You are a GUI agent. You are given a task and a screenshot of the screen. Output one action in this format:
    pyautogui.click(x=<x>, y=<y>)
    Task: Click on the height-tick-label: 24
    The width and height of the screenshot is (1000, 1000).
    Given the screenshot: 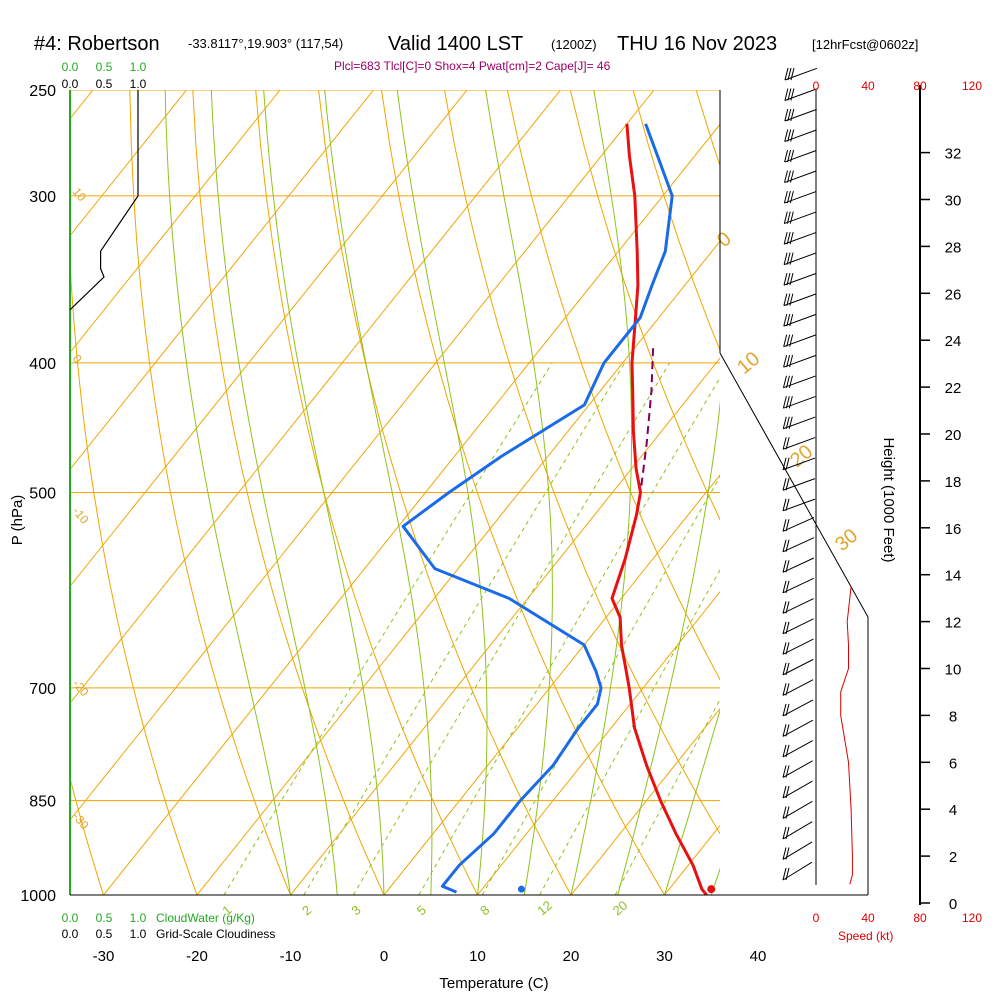 What is the action you would take?
    pyautogui.click(x=953, y=341)
    